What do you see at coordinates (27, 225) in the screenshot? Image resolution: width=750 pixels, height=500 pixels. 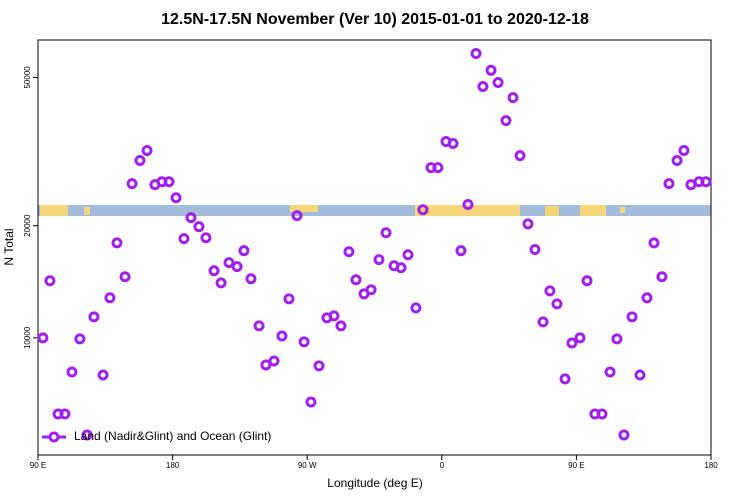 I see `y-tick-label: 20000` at bounding box center [27, 225].